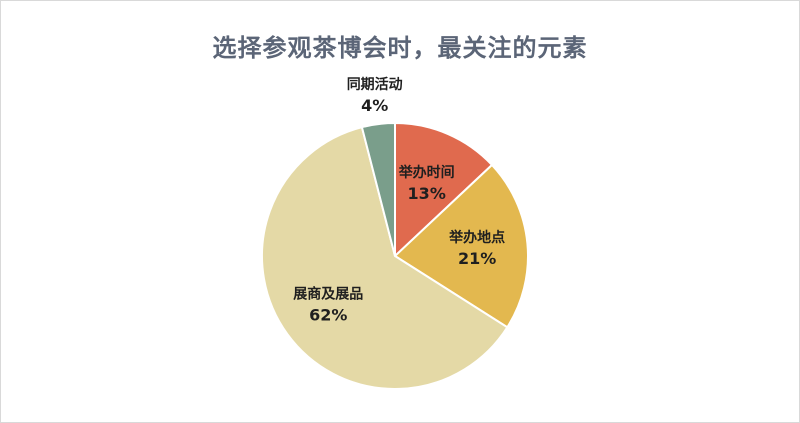 The width and height of the screenshot is (800, 423). Describe the element at coordinates (426, 172) in the screenshot. I see `slice-category-label: 举办时间` at that location.